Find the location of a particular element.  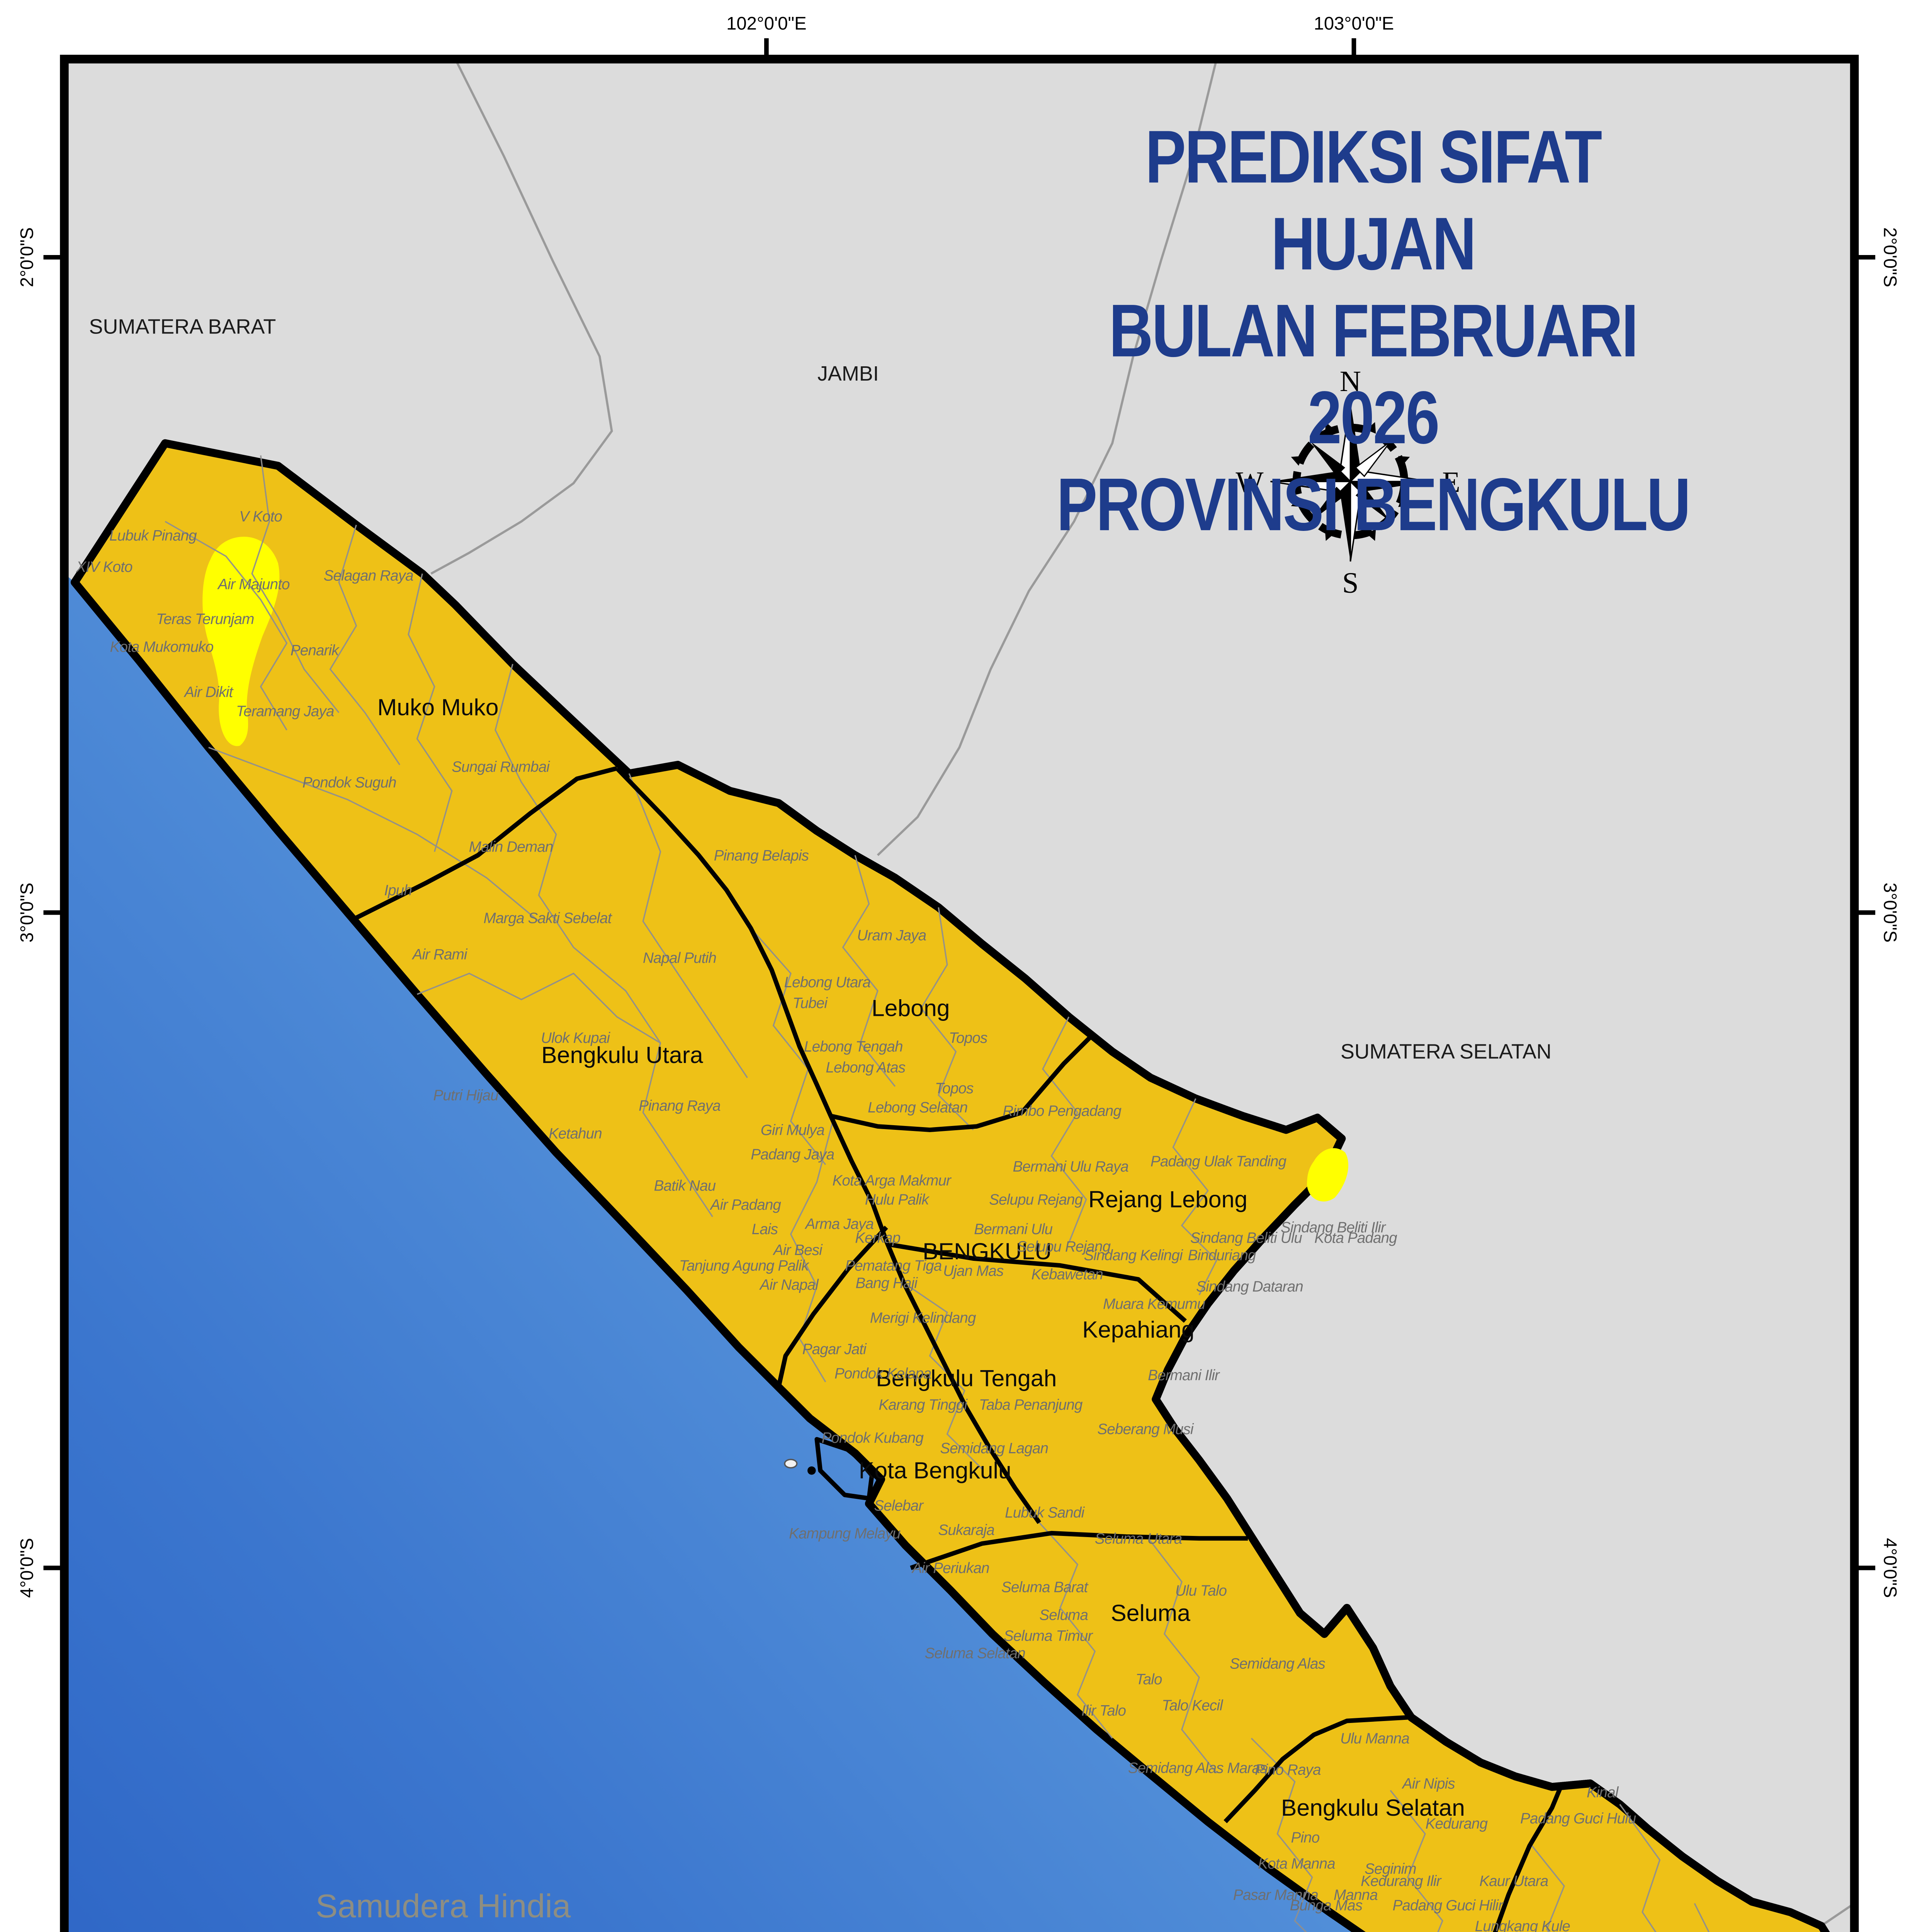

normal-patch-rejang is located at coordinates (1327, 1175).